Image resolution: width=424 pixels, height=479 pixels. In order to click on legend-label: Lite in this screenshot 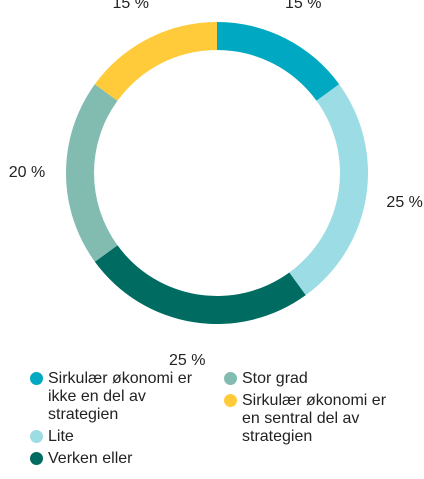, I will do `click(61, 436)`.